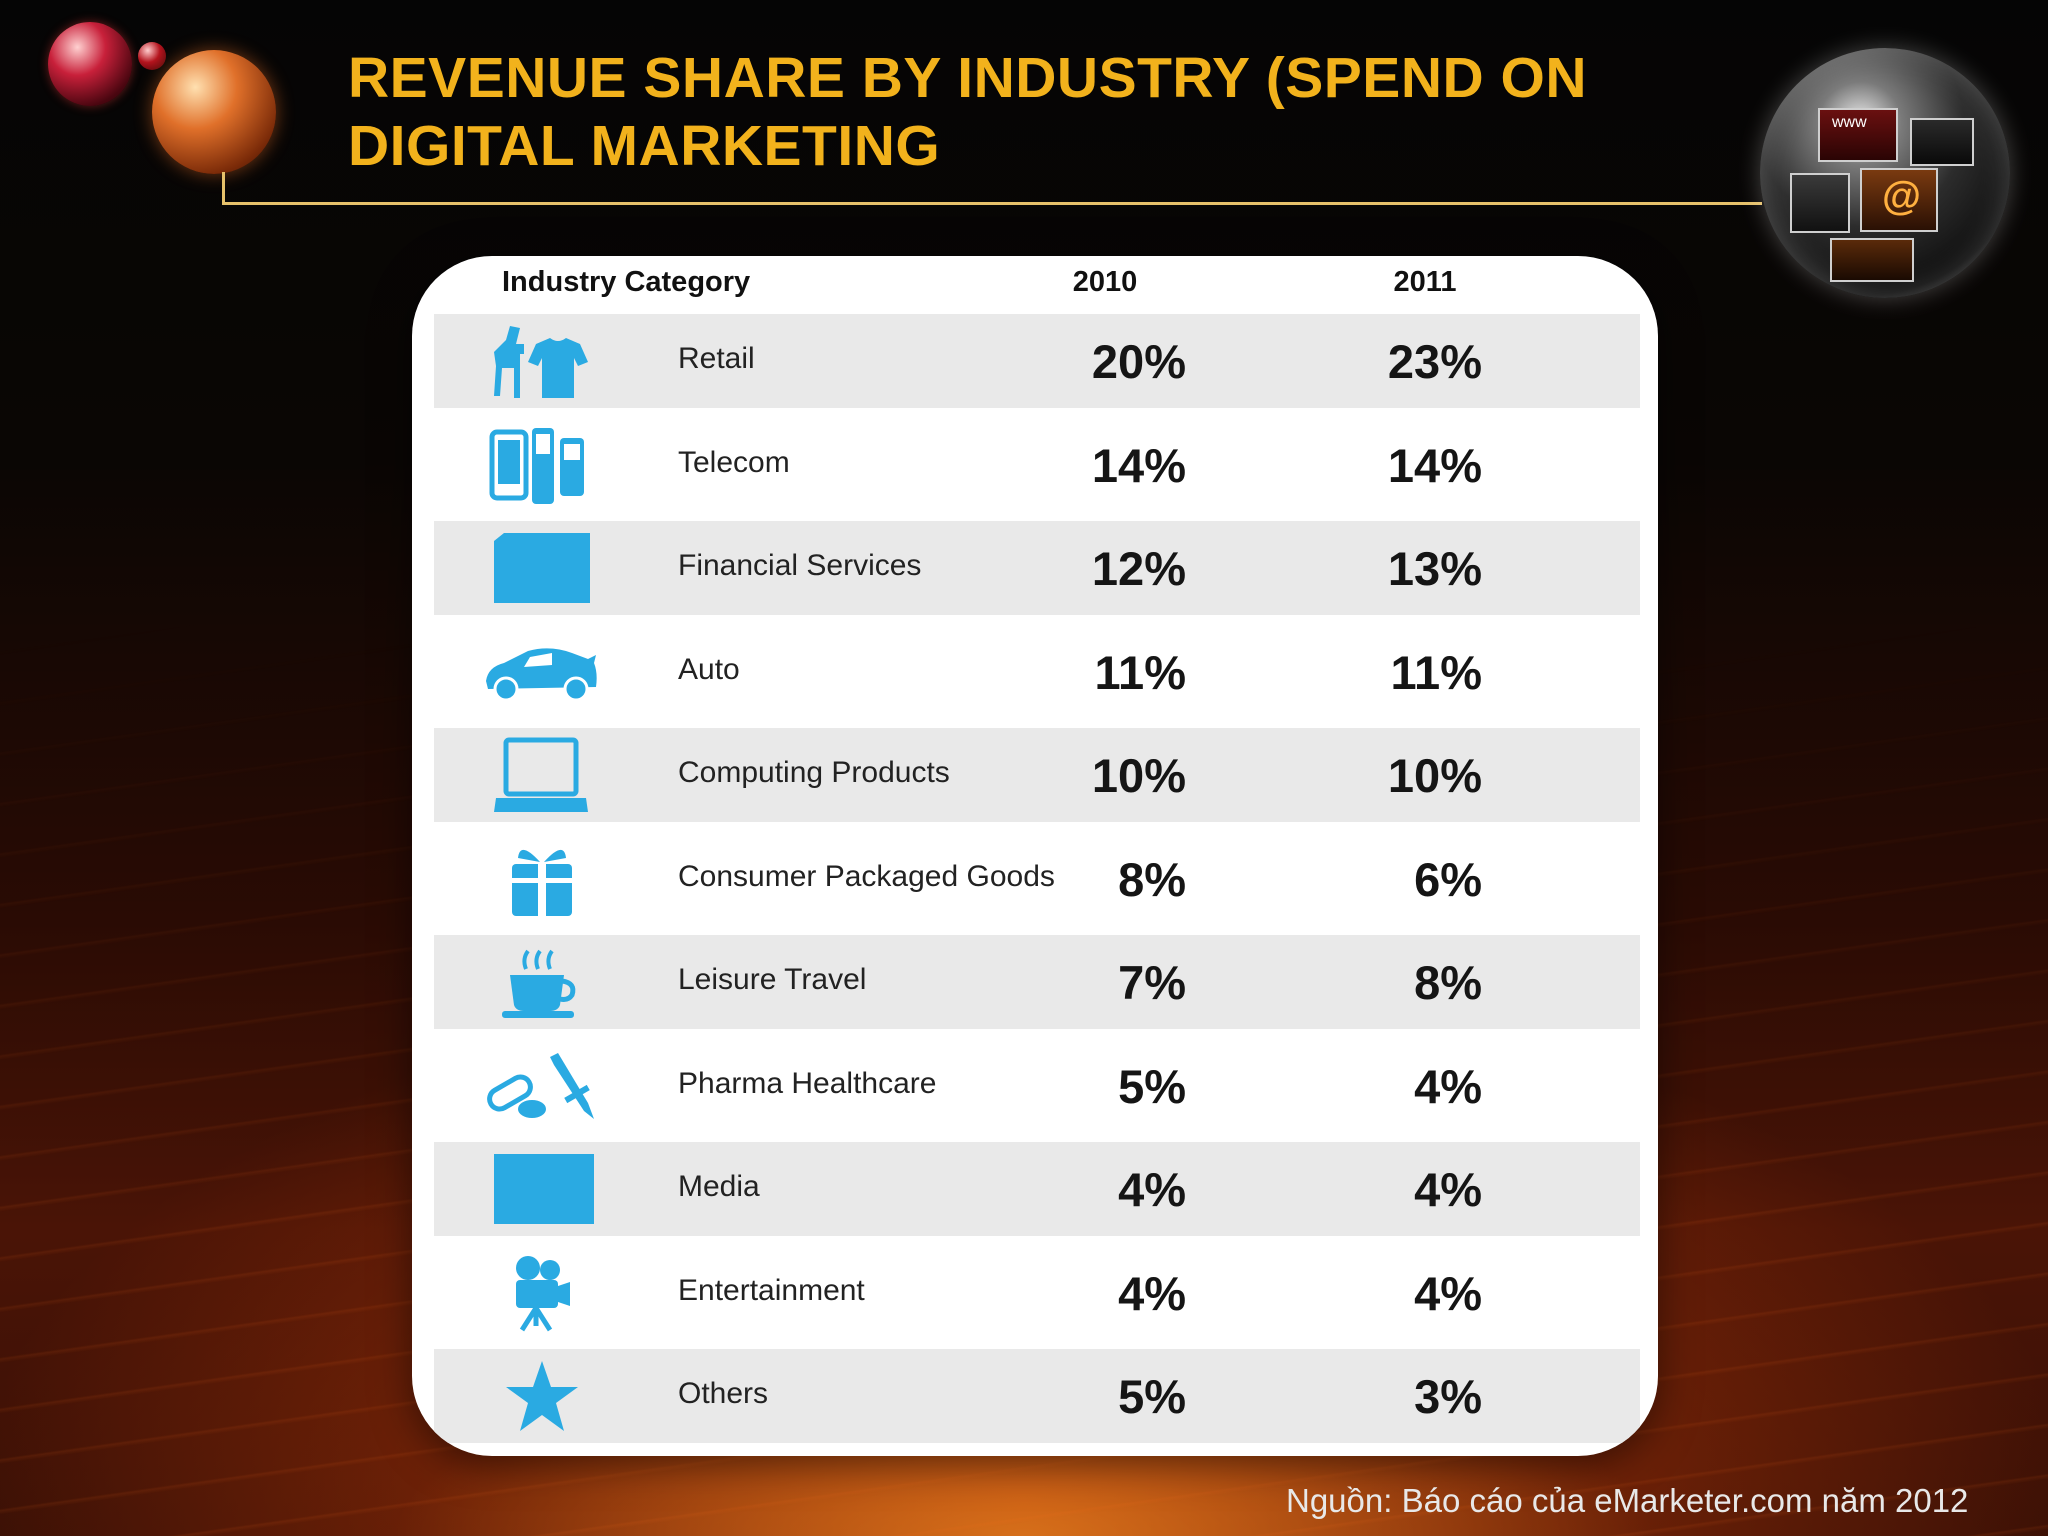  What do you see at coordinates (1448, 982) in the screenshot?
I see `row-value-2011: 8%` at bounding box center [1448, 982].